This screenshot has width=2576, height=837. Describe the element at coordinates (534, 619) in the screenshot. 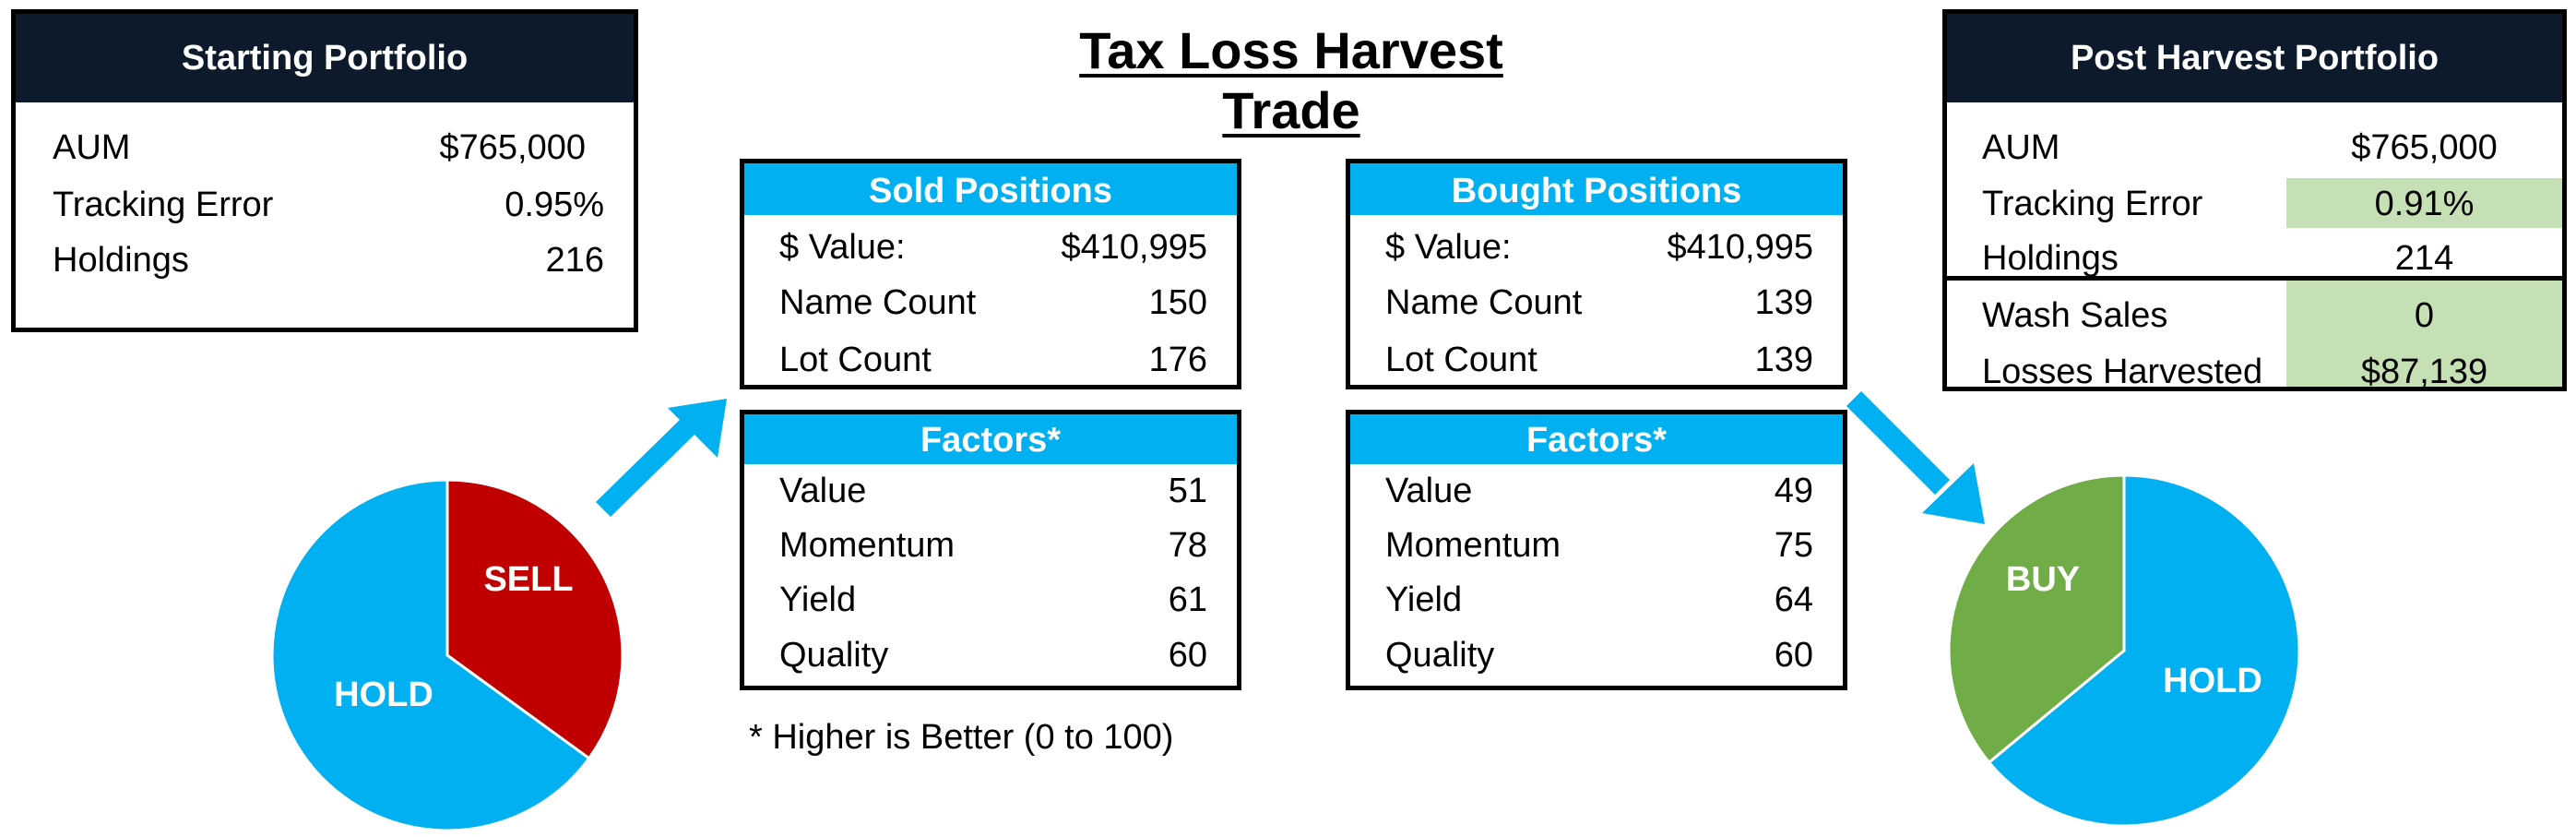

I see `pie-slice-sell` at that location.